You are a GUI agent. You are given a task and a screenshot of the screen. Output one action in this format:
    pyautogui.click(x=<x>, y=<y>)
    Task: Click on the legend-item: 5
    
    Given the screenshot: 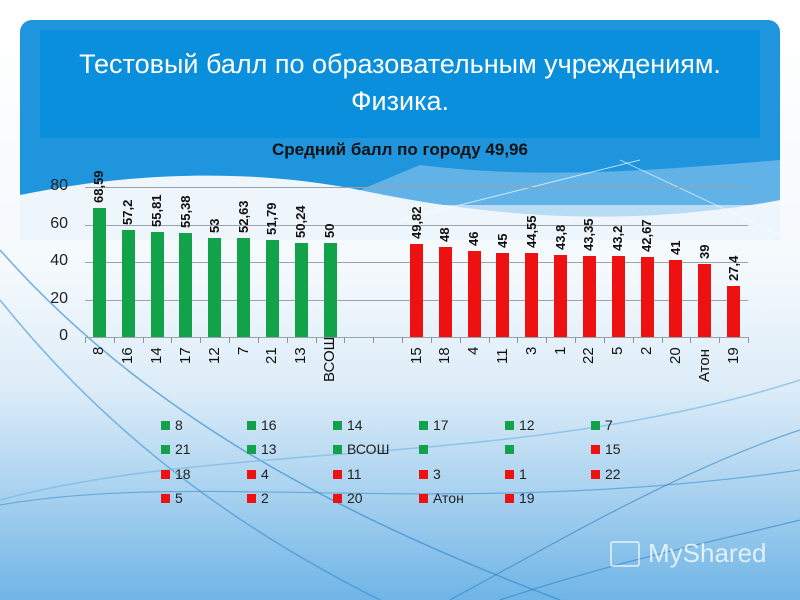 What is the action you would take?
    pyautogui.click(x=172, y=498)
    